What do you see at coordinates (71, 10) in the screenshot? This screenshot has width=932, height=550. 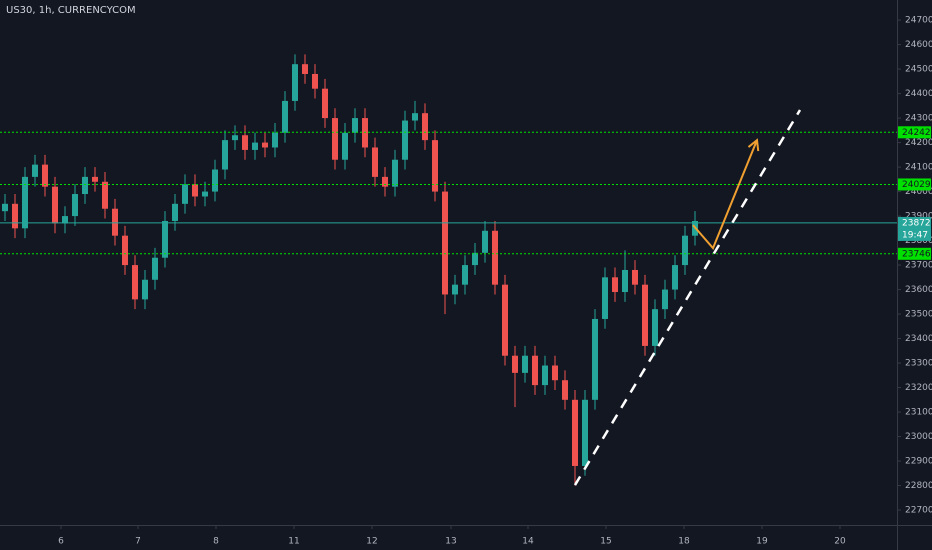 I see `chart-title: US30, 1h, CURRENCYCOM` at bounding box center [71, 10].